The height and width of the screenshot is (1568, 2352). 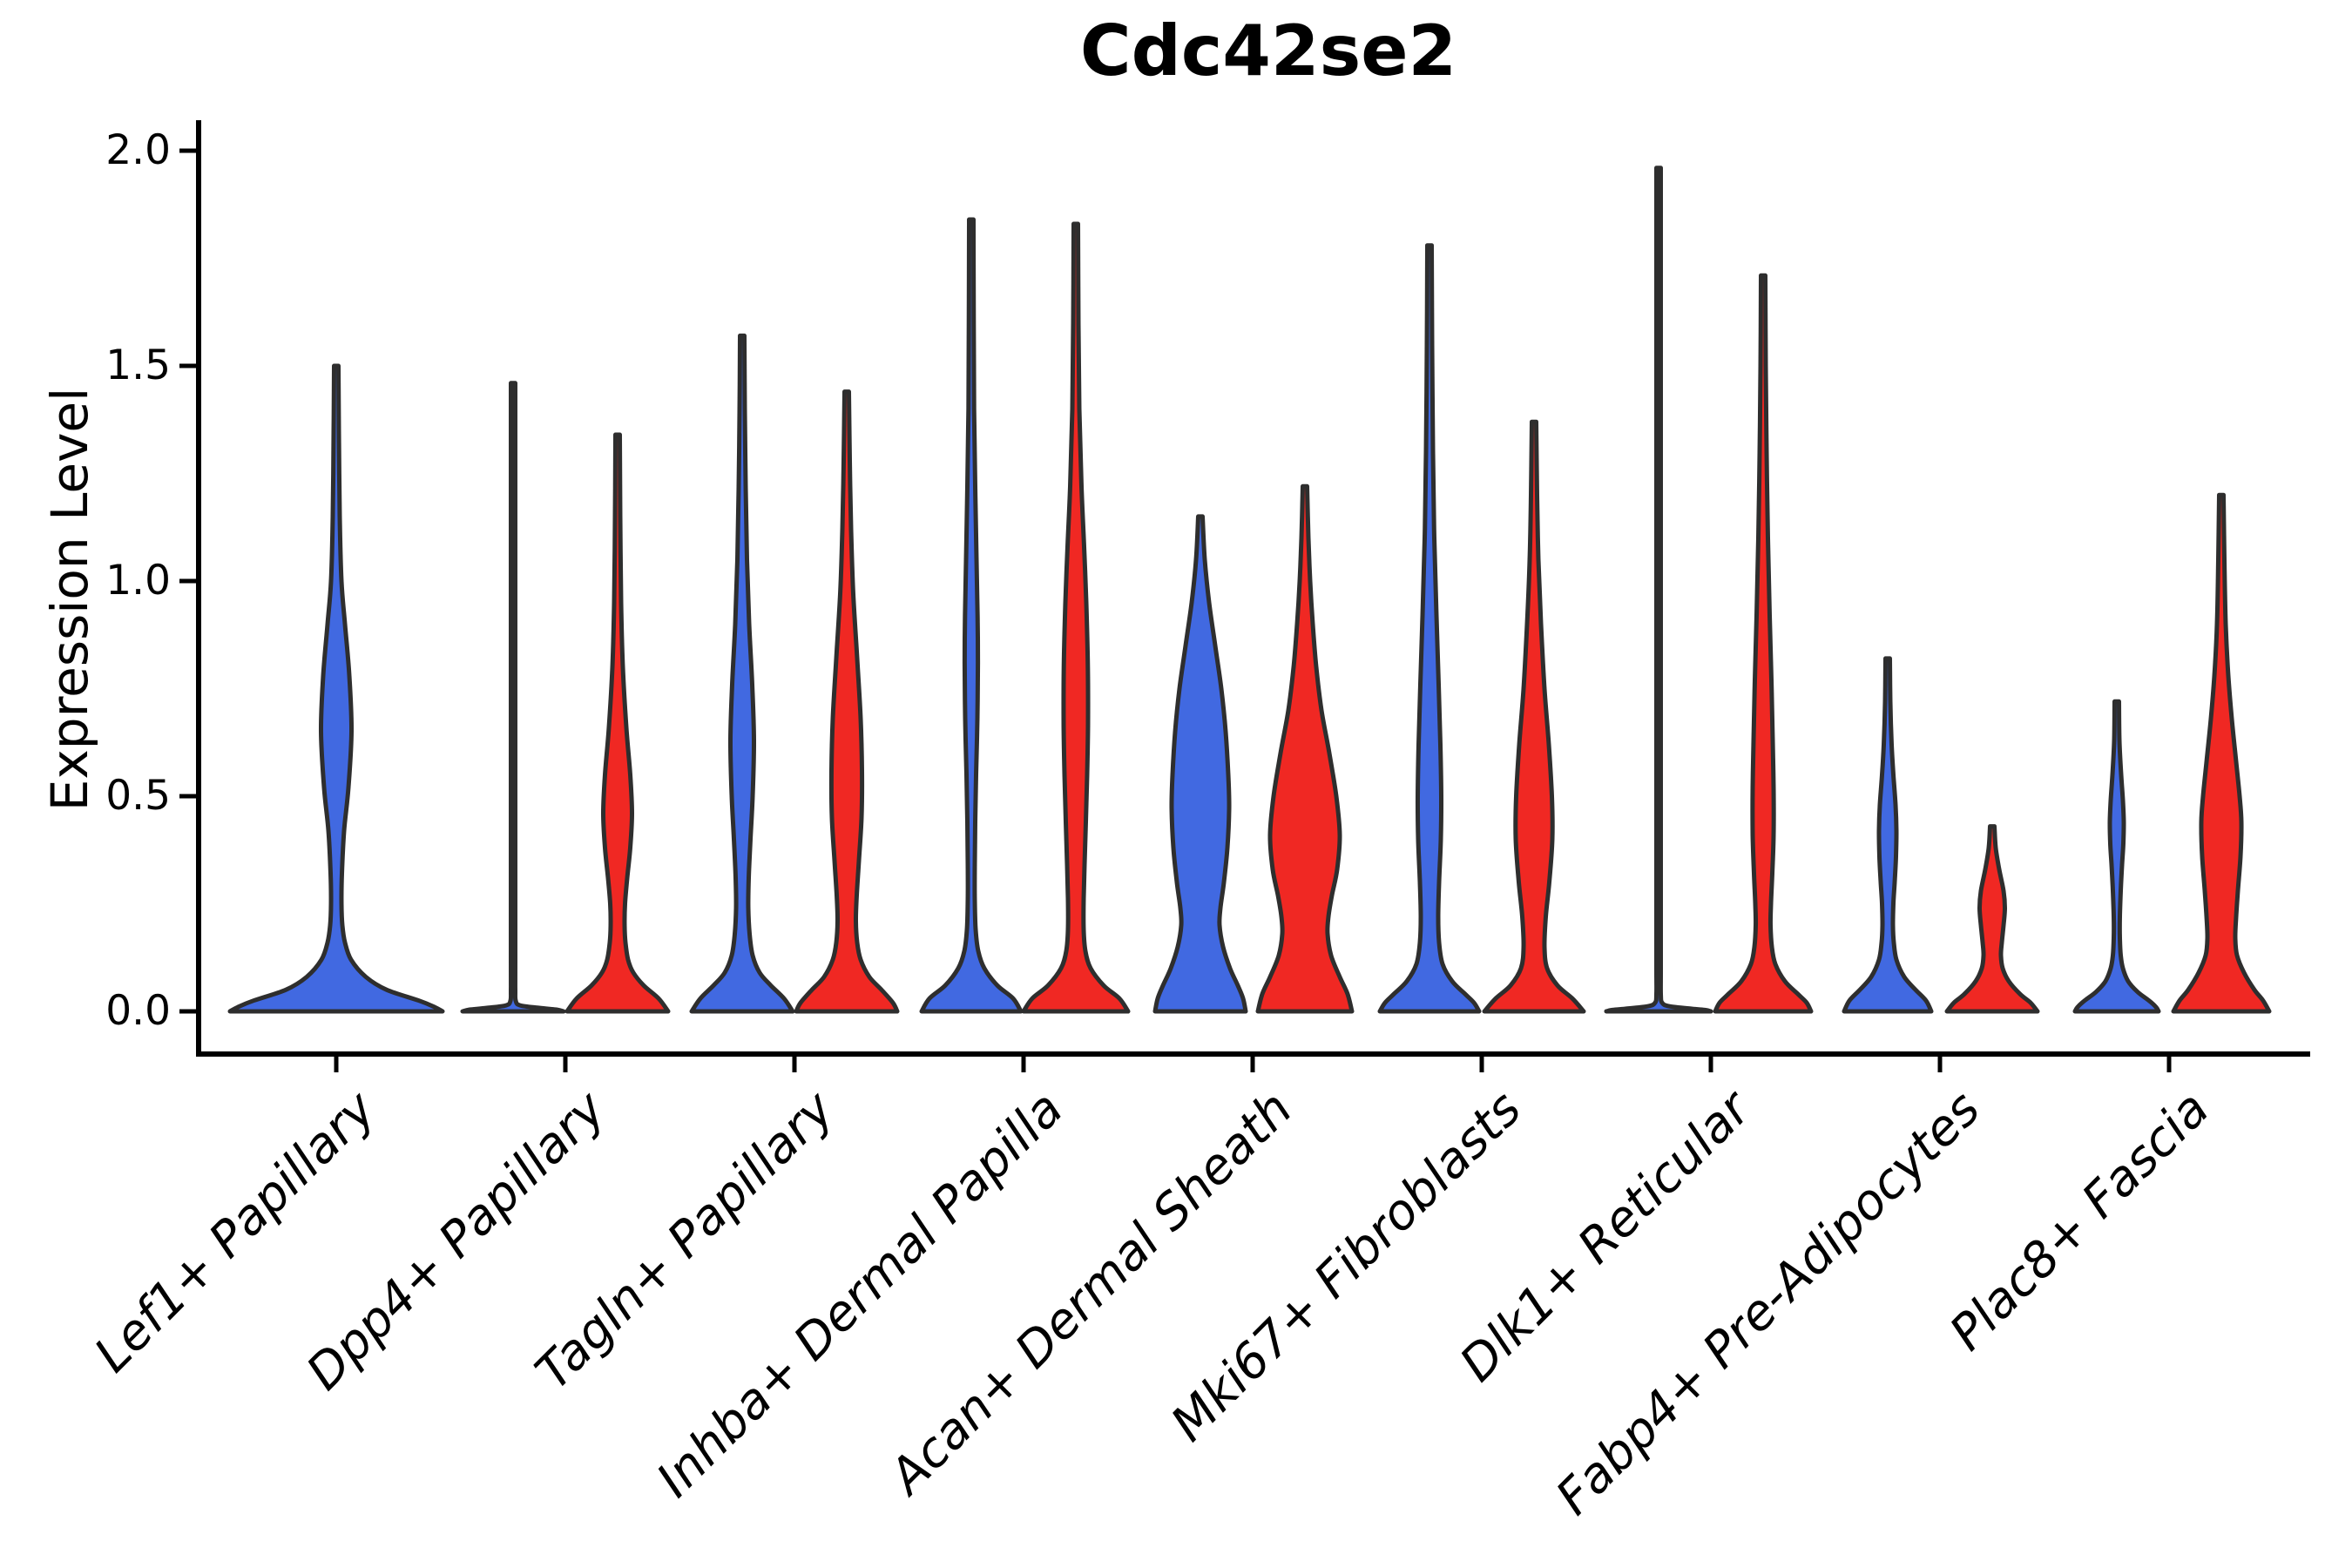 What do you see at coordinates (1268, 50) in the screenshot?
I see `chart-title: Cdc42se2` at bounding box center [1268, 50].